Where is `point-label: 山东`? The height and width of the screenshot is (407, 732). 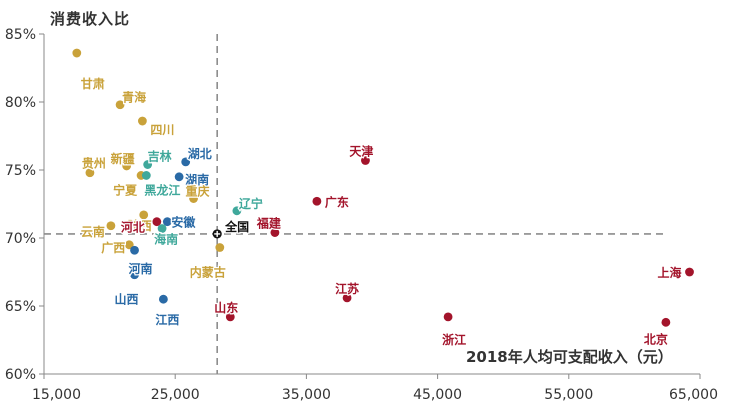
point-label: 山东 is located at coordinates (226, 307).